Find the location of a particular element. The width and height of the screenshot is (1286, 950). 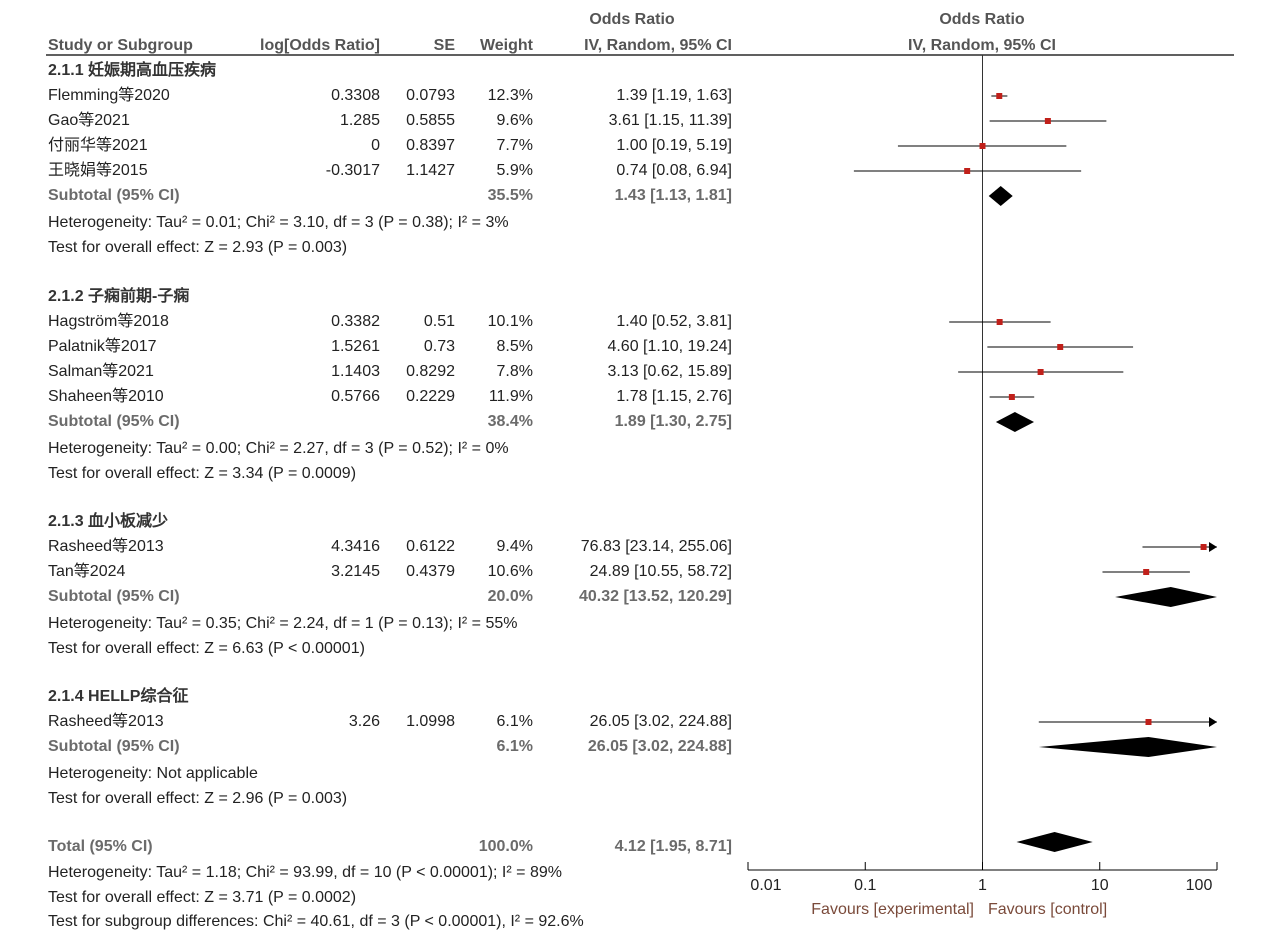

plot-method: IV, Random, 95% CI is located at coordinates (982, 45).